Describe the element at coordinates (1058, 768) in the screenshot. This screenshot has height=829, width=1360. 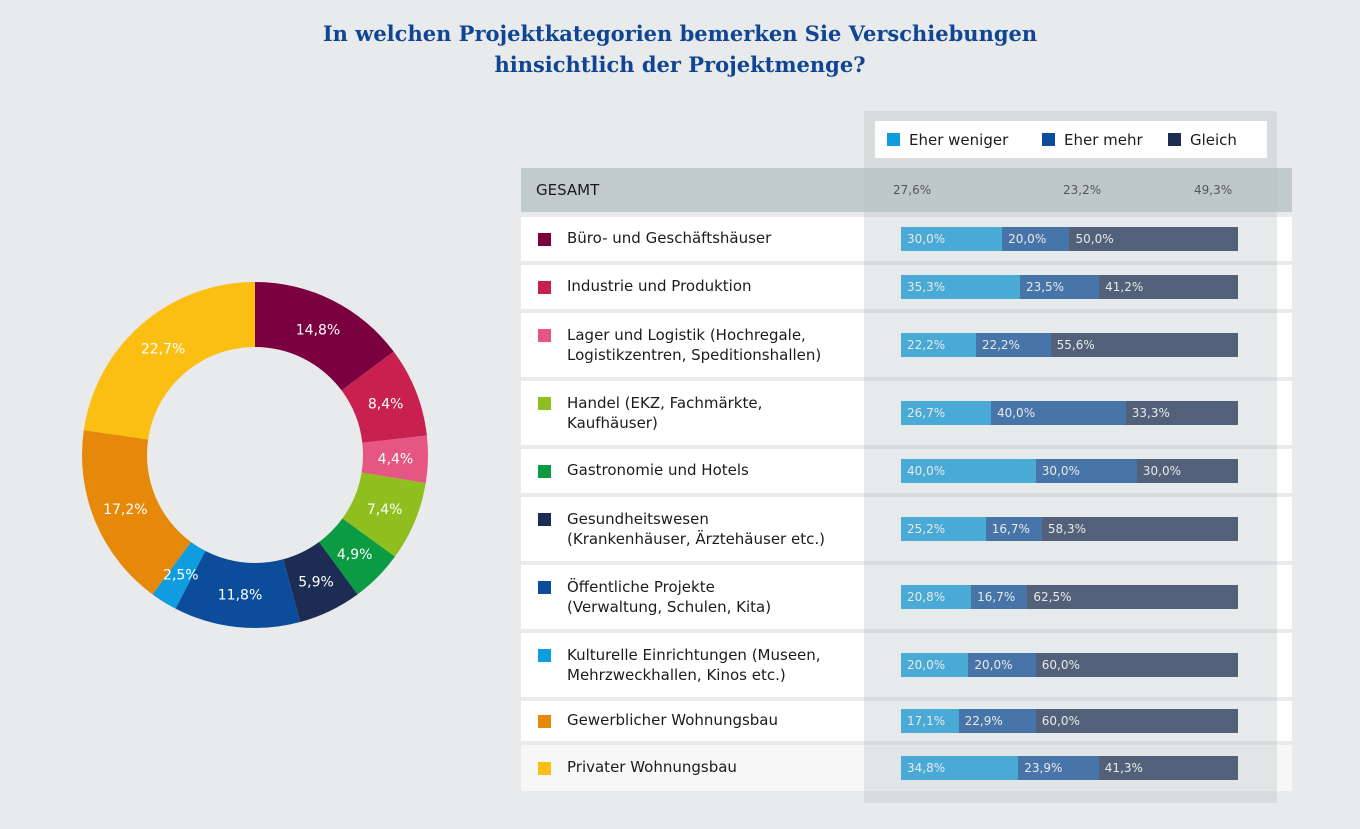
I see `bar-segment-eher-mehr: 23,9%` at that location.